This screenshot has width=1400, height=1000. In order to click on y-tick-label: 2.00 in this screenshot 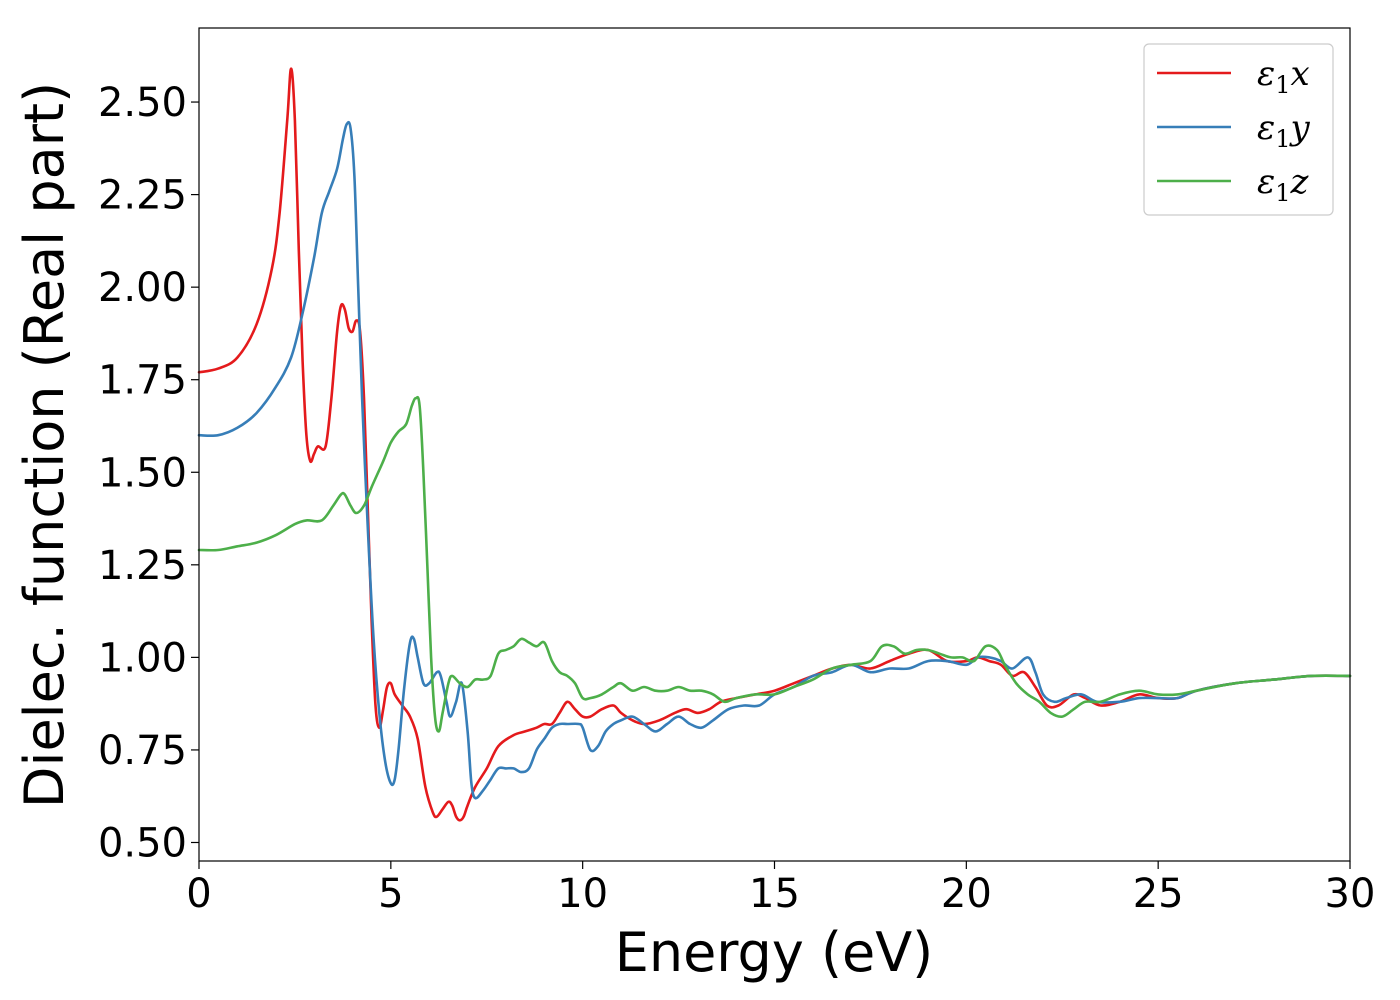, I will do `click(142, 288)`.